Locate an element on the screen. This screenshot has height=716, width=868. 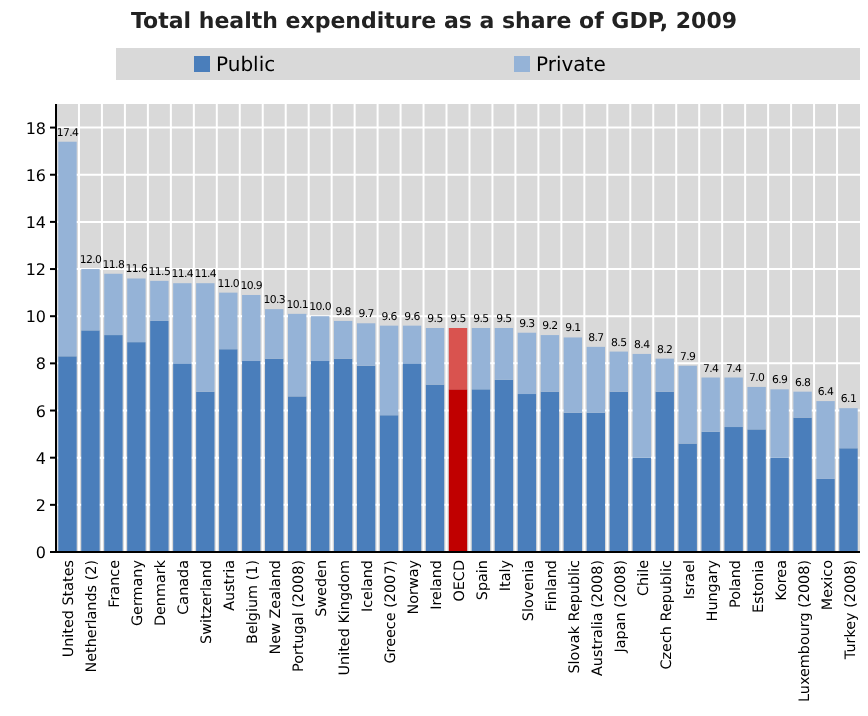
chart-title: Total health expenditure as a share of GDP, 2009 is located at coordinates (434, 21).